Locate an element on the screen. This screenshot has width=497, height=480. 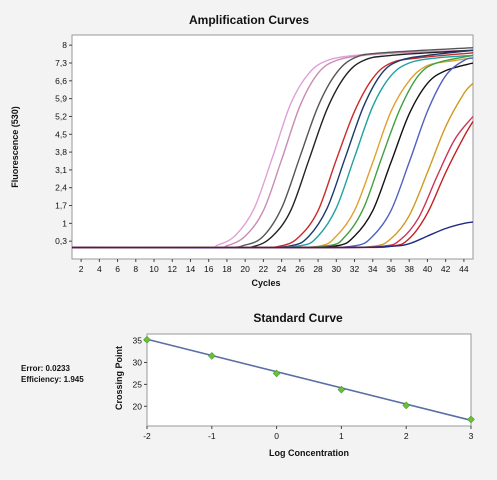
amplification-x-label: Cycles is located at coordinates (265, 283).